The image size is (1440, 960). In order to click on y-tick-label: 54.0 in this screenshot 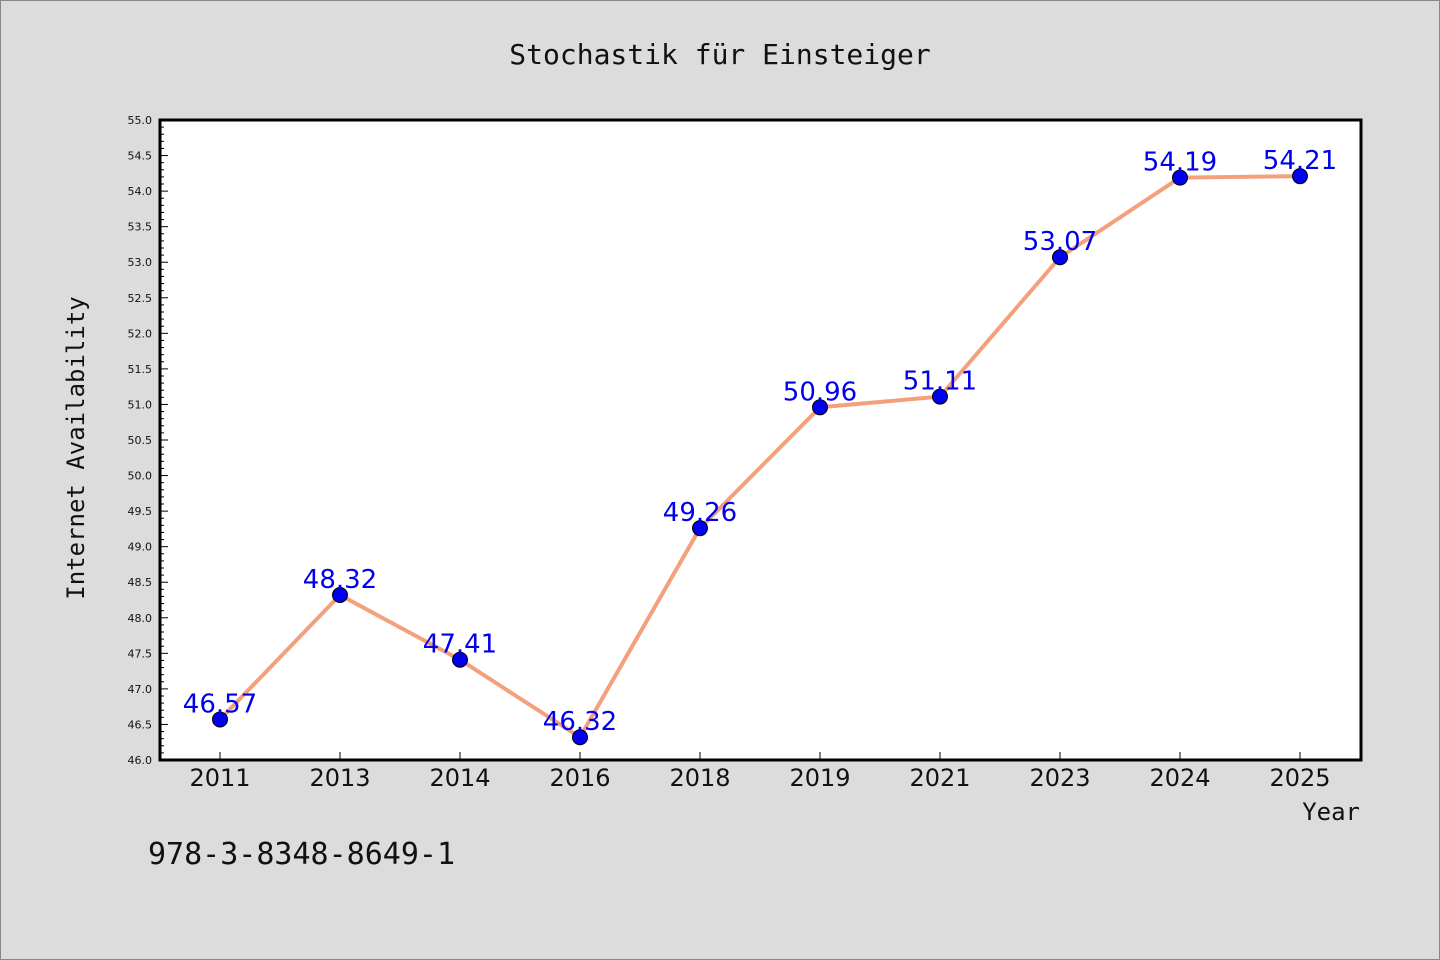, I will do `click(140, 191)`.